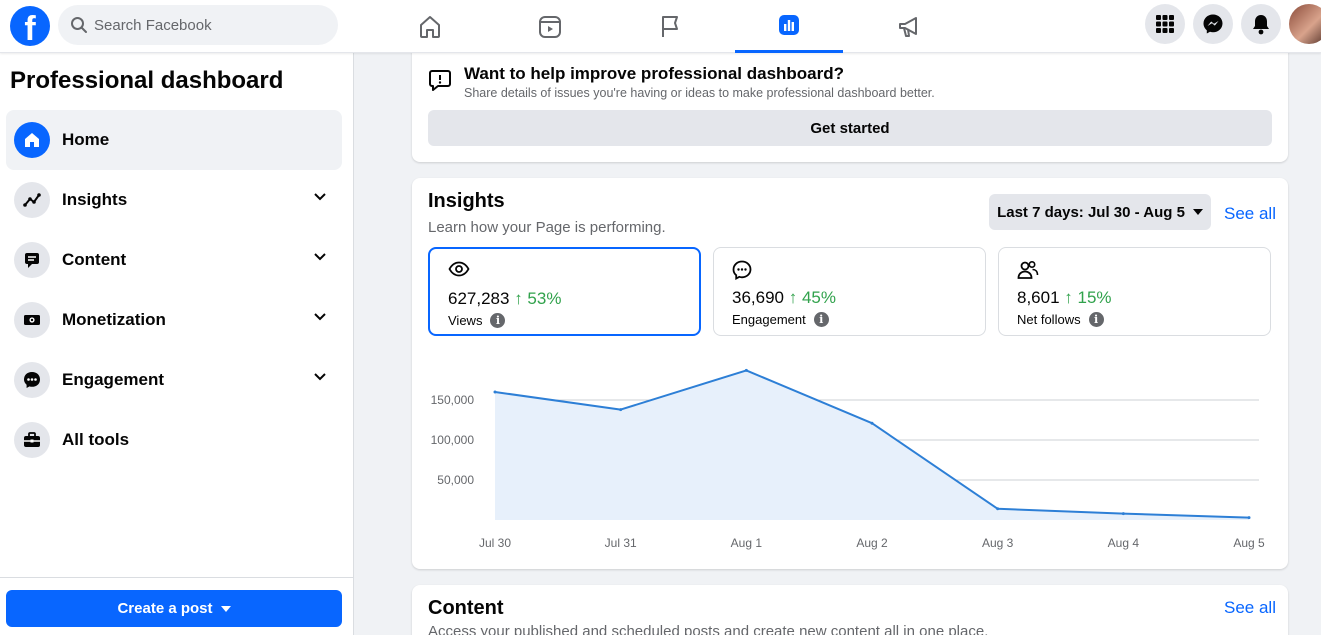 The height and width of the screenshot is (635, 1321). What do you see at coordinates (32, 380) in the screenshot?
I see `chat-icon` at bounding box center [32, 380].